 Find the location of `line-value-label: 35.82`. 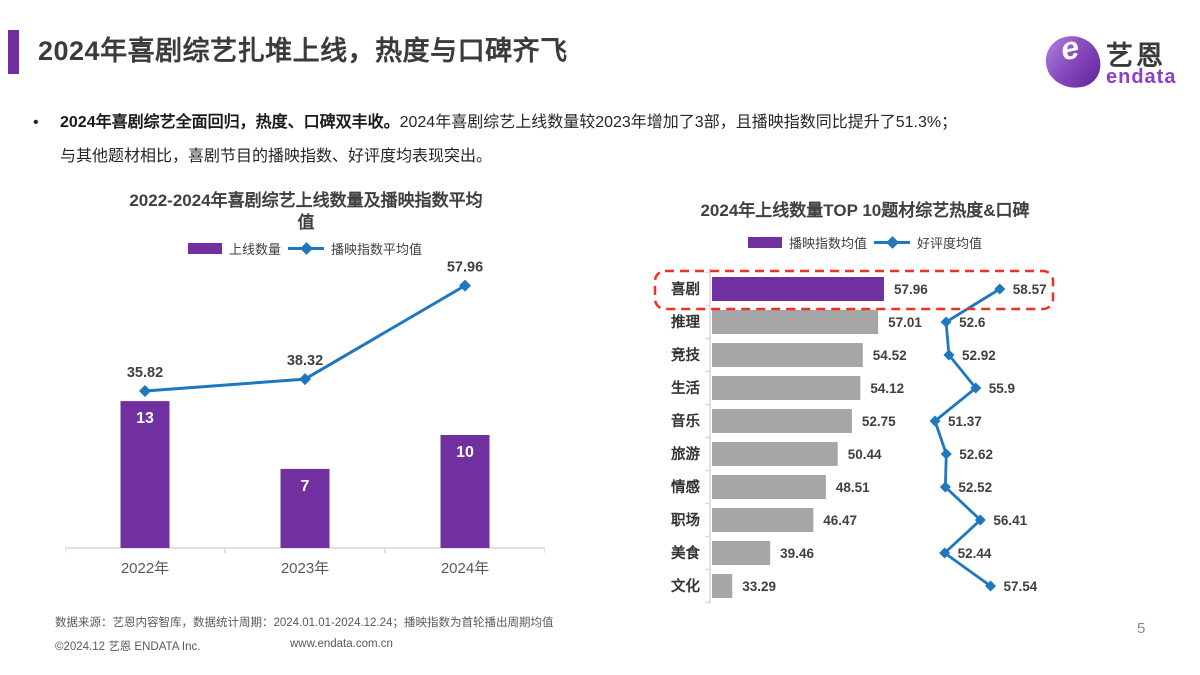

line-value-label: 35.82 is located at coordinates (145, 373).